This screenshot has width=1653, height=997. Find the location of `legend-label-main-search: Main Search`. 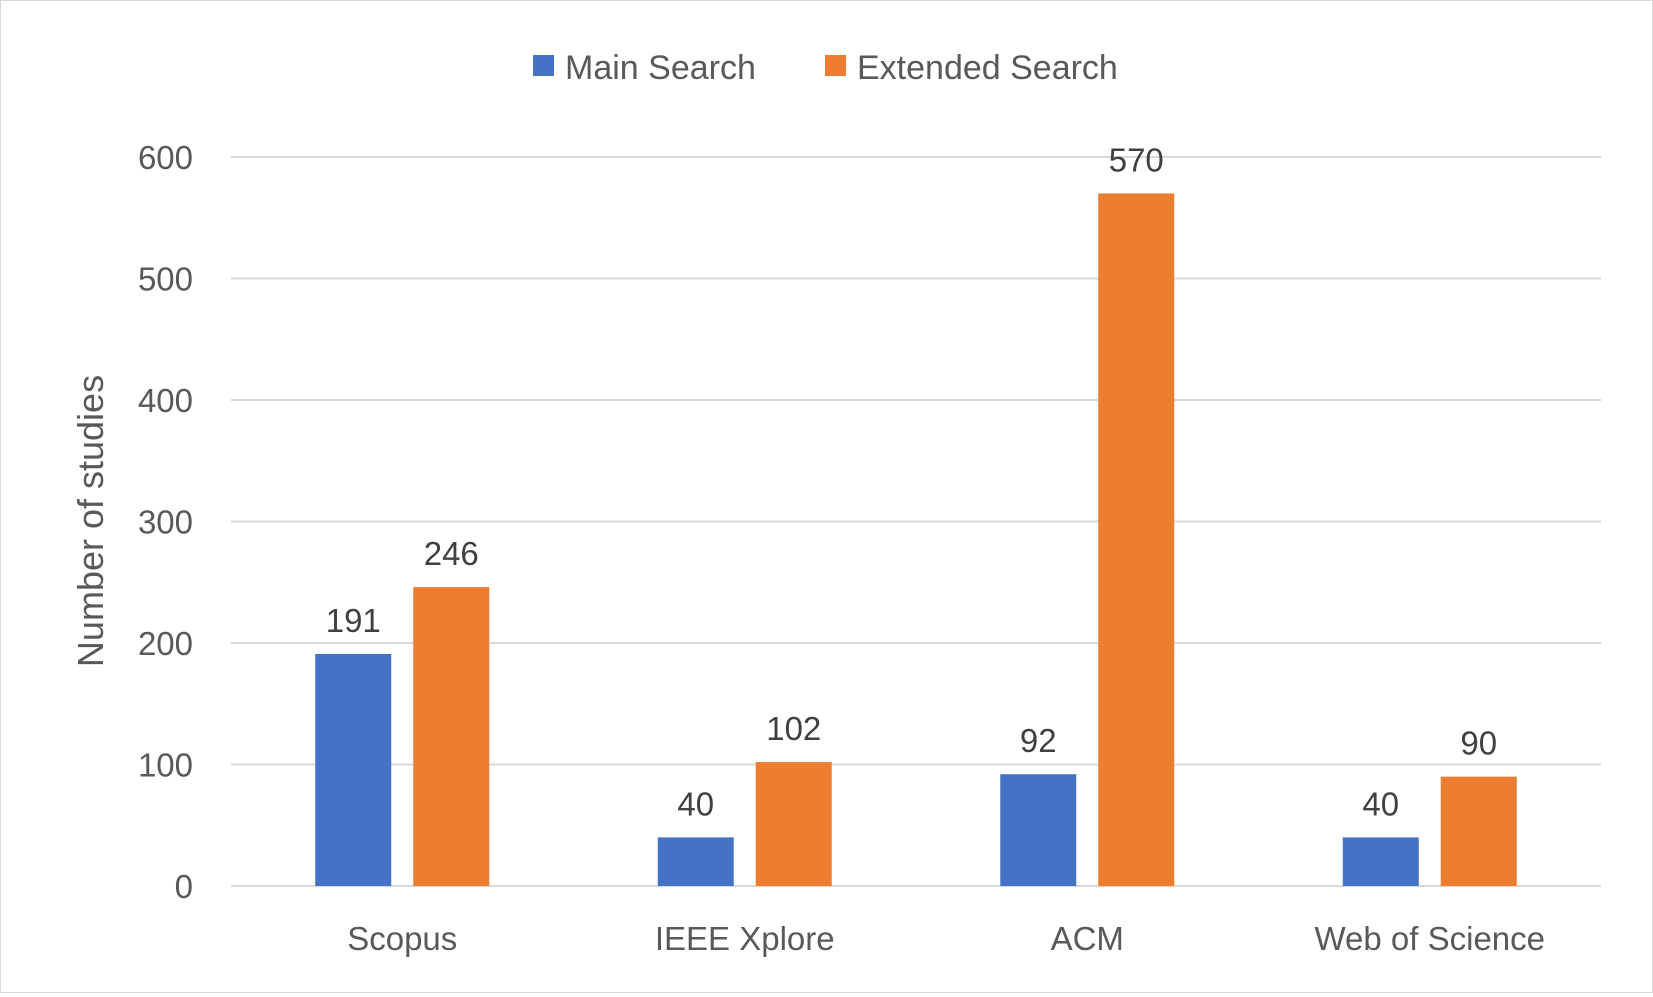

legend-label-main-search: Main Search is located at coordinates (660, 68).